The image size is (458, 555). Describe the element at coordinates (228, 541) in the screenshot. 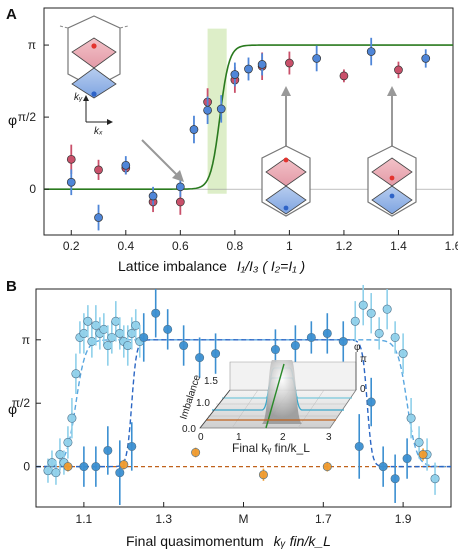

I see `panel-b-xlabel: Final quasimomentum kᵧ fin/k_L` at that location.